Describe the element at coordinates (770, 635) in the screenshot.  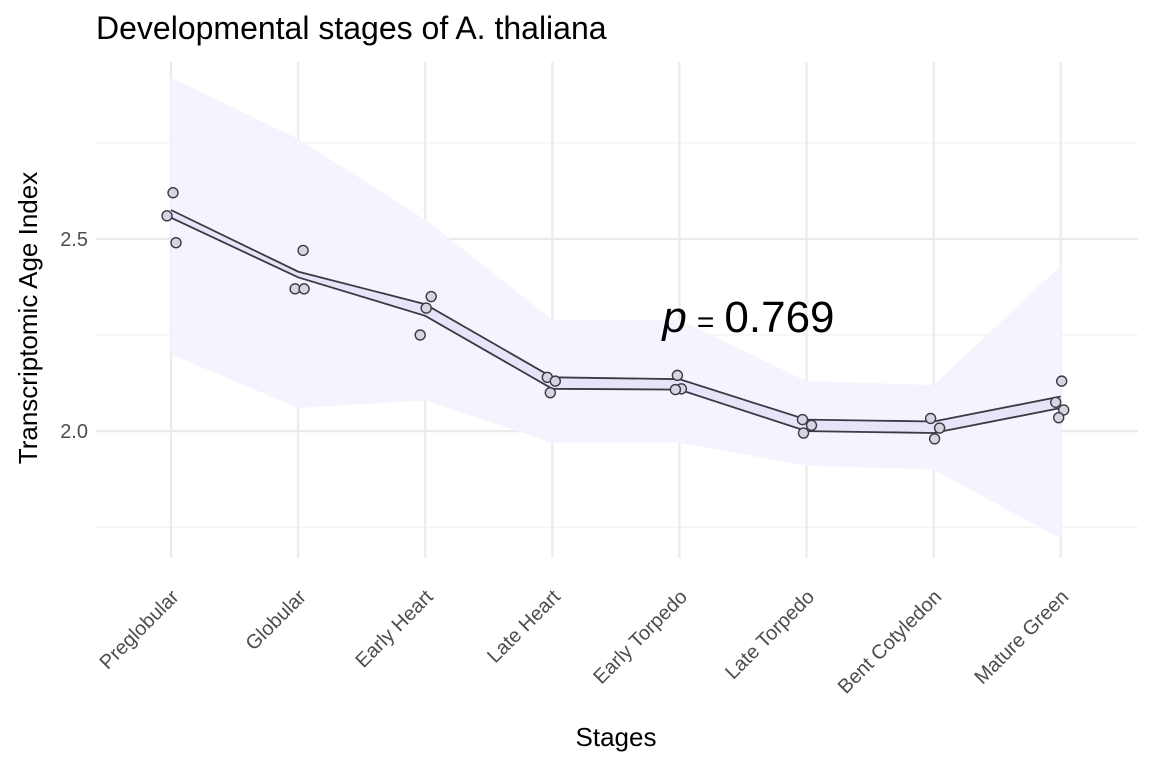
I see `x-tick-label: Late Torpedo` at that location.